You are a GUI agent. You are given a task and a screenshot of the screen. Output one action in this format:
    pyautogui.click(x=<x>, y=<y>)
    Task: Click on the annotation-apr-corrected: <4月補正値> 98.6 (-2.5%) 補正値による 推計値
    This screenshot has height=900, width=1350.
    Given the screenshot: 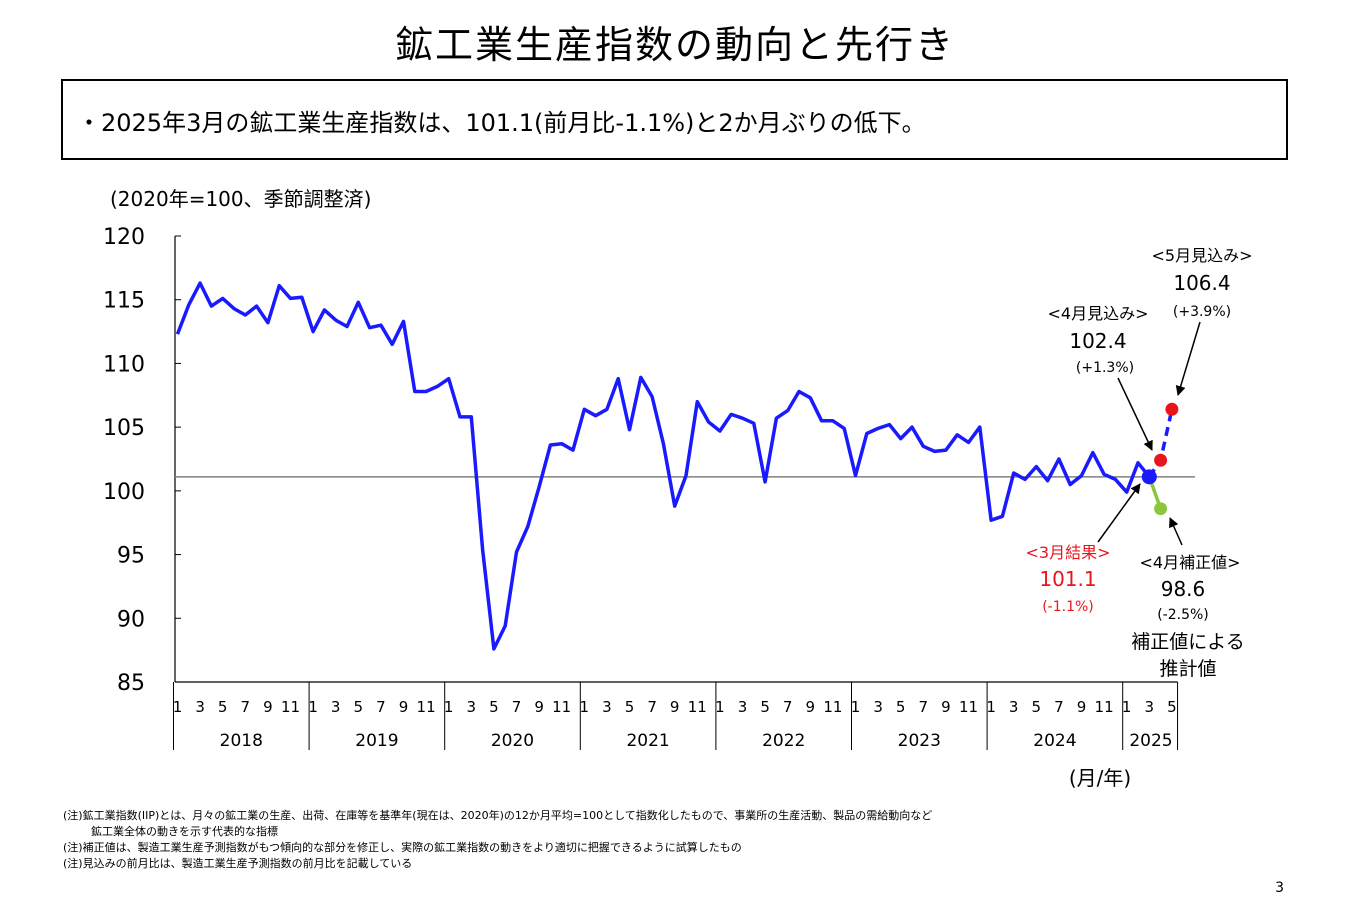 What is the action you would take?
    pyautogui.click(x=1188, y=598)
    